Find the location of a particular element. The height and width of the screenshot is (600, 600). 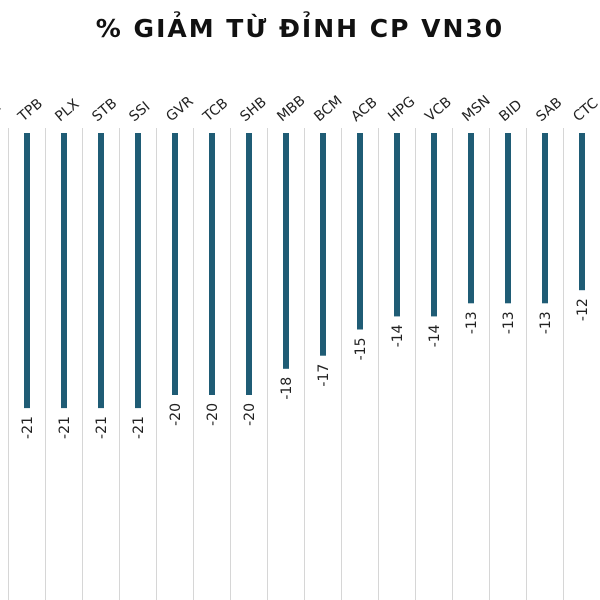

value-label: -17 is located at coordinates (324, 375).